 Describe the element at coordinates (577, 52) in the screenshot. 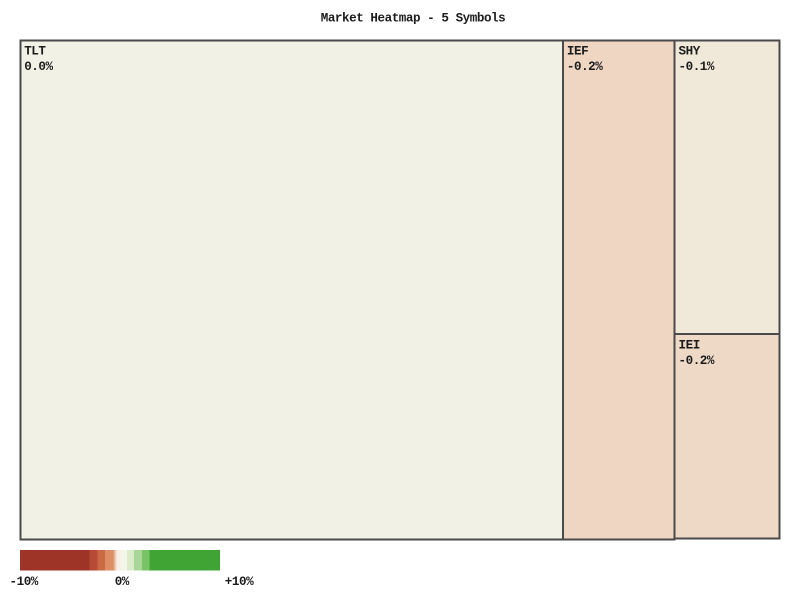

I see `svg-text: IEF` at that location.